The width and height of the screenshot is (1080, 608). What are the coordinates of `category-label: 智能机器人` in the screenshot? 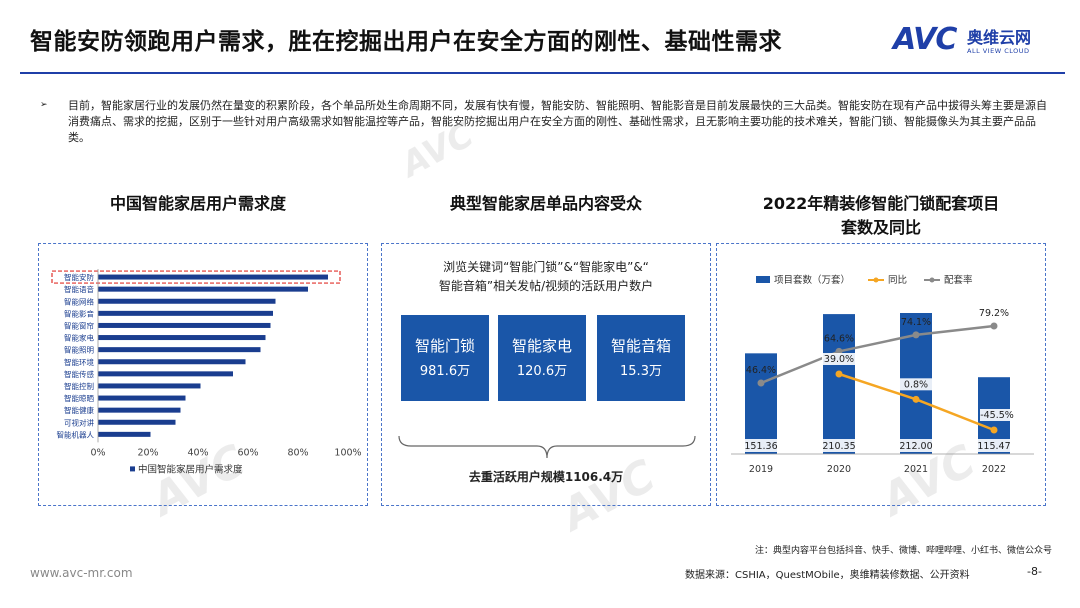 It's located at (76, 434).